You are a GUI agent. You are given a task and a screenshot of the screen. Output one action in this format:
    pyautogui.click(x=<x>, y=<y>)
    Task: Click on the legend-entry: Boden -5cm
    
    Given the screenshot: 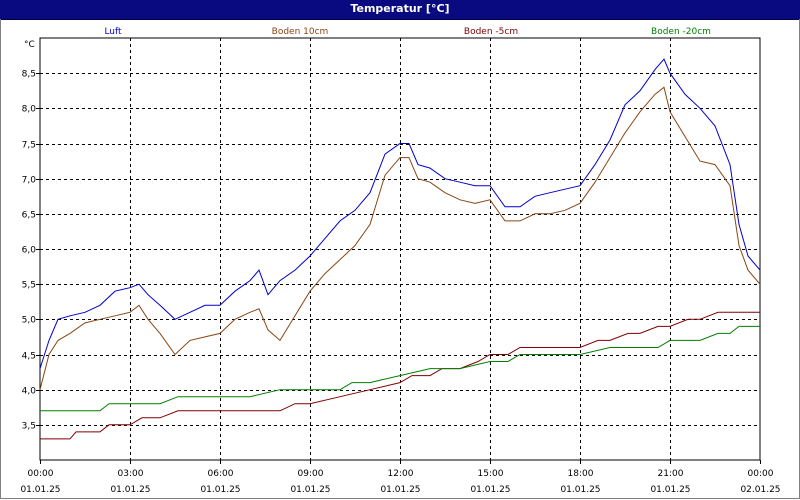 What is the action you would take?
    pyautogui.click(x=491, y=32)
    